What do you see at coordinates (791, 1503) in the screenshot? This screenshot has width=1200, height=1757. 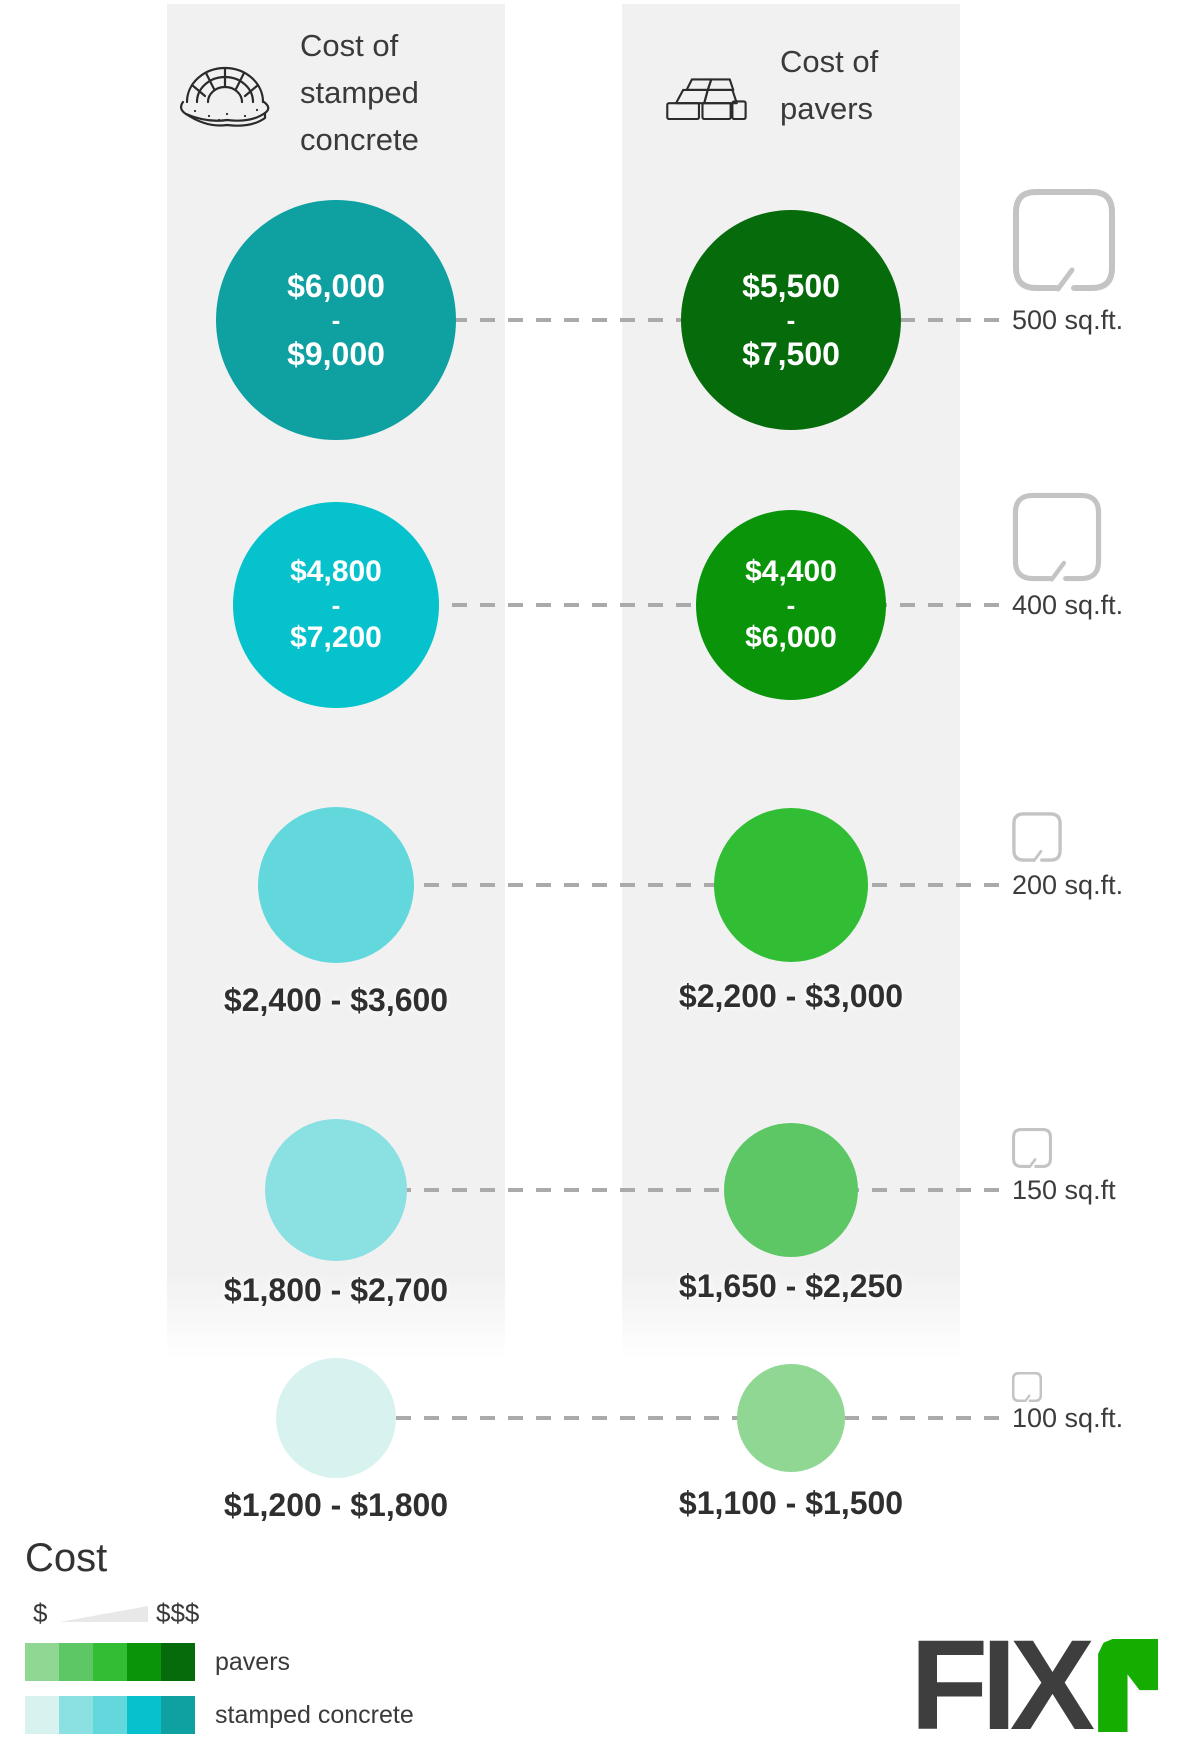 I see `pavers-price-label-100: $1,100 - $1,500` at bounding box center [791, 1503].